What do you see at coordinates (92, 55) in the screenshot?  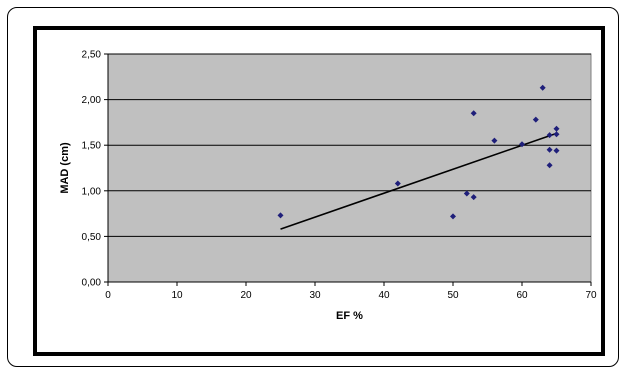 I see `y-tick-label: 2,50` at bounding box center [92, 55].